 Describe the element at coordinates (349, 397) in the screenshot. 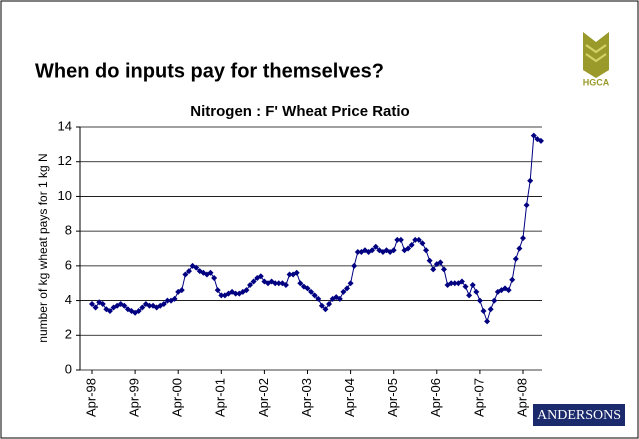

I see `x-tick-label: Apr-04` at that location.